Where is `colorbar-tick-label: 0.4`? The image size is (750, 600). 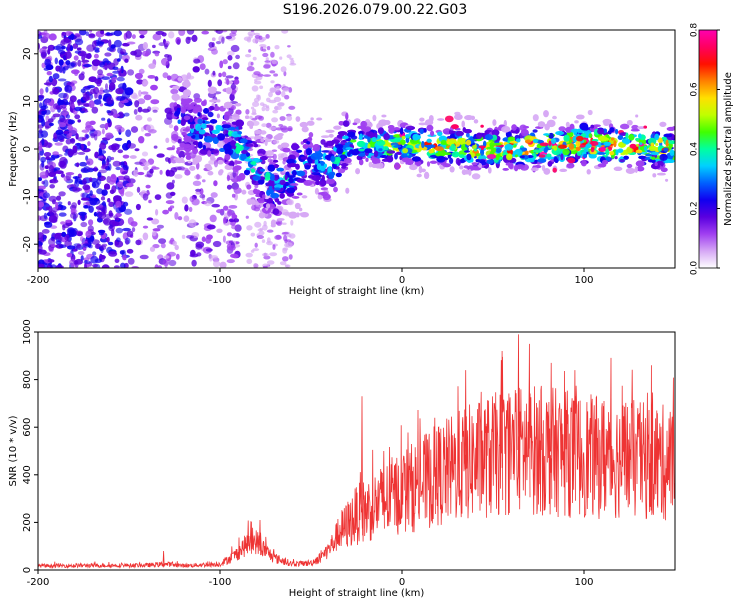
colorbar-tick-label: 0.4 is located at coordinates (695, 149).